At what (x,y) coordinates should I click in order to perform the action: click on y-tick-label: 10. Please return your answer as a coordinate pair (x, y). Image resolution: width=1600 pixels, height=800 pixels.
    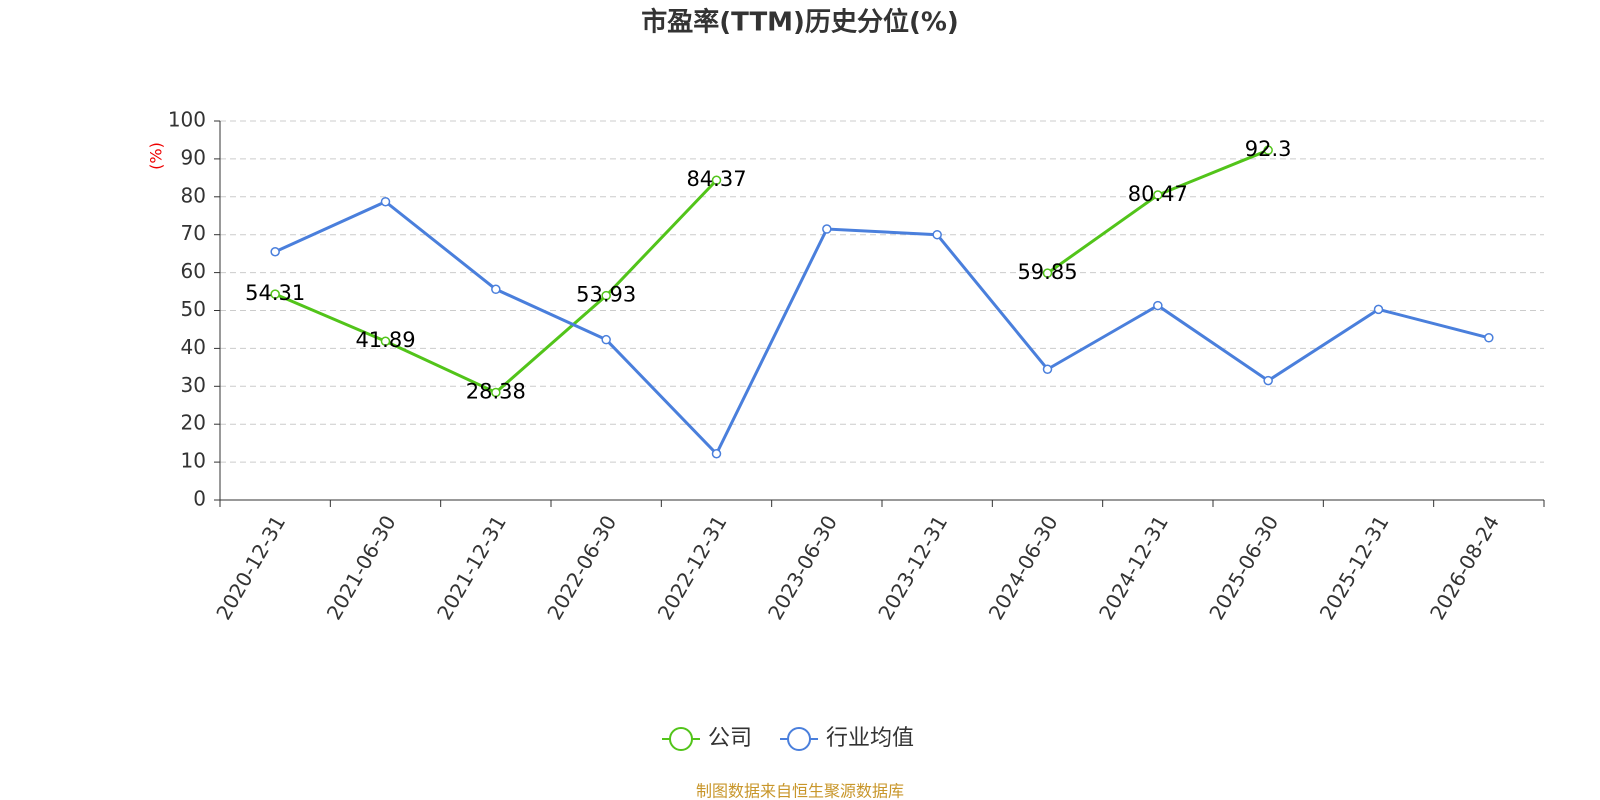
    Looking at the image, I should click on (193, 461).